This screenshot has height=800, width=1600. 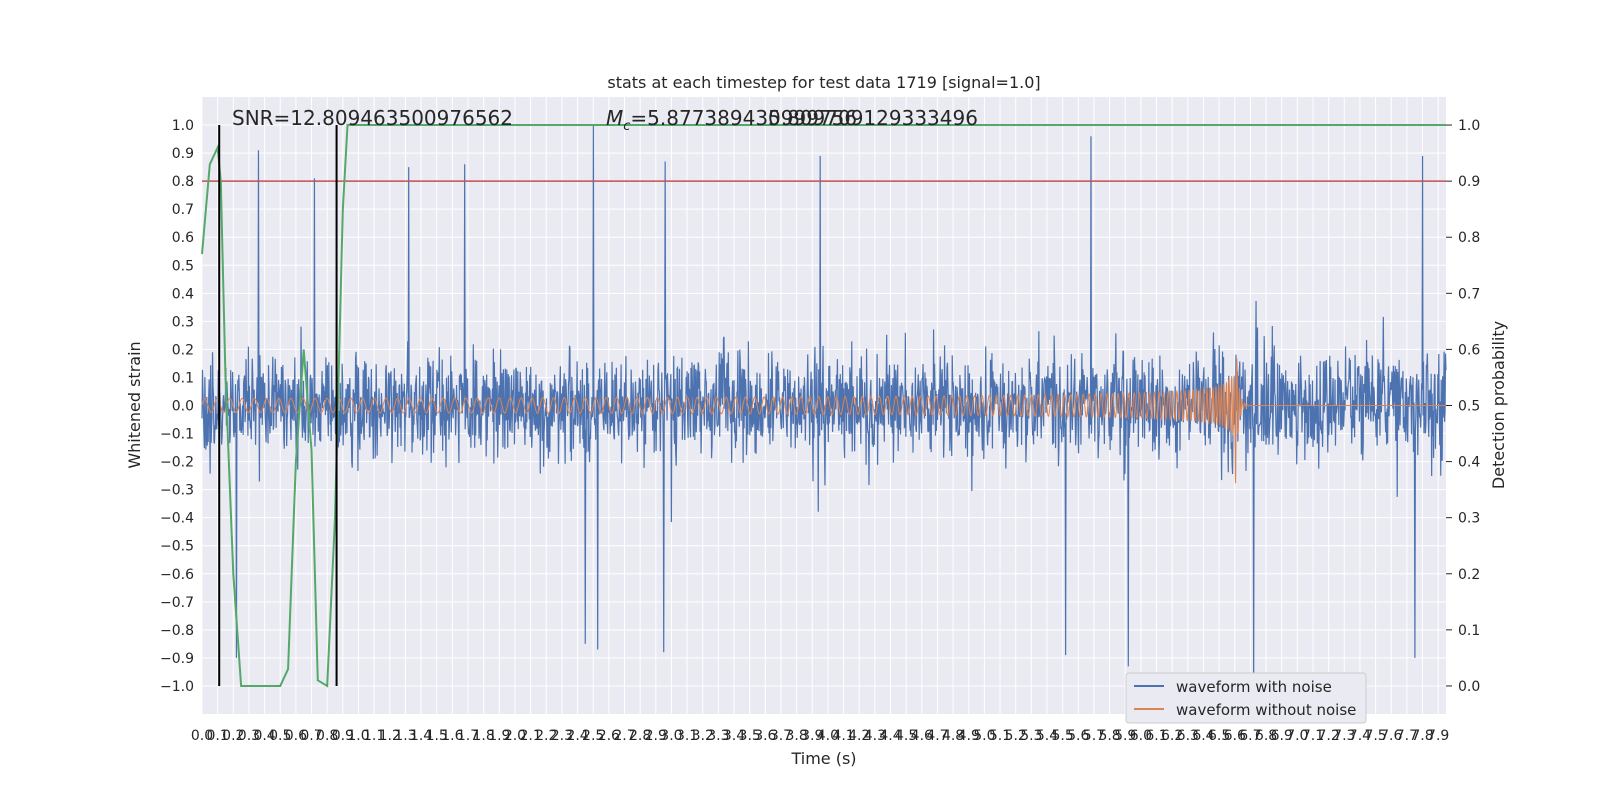 What do you see at coordinates (1235, 736) in the screenshot?
I see `x-tick-66: 6.6` at bounding box center [1235, 736].